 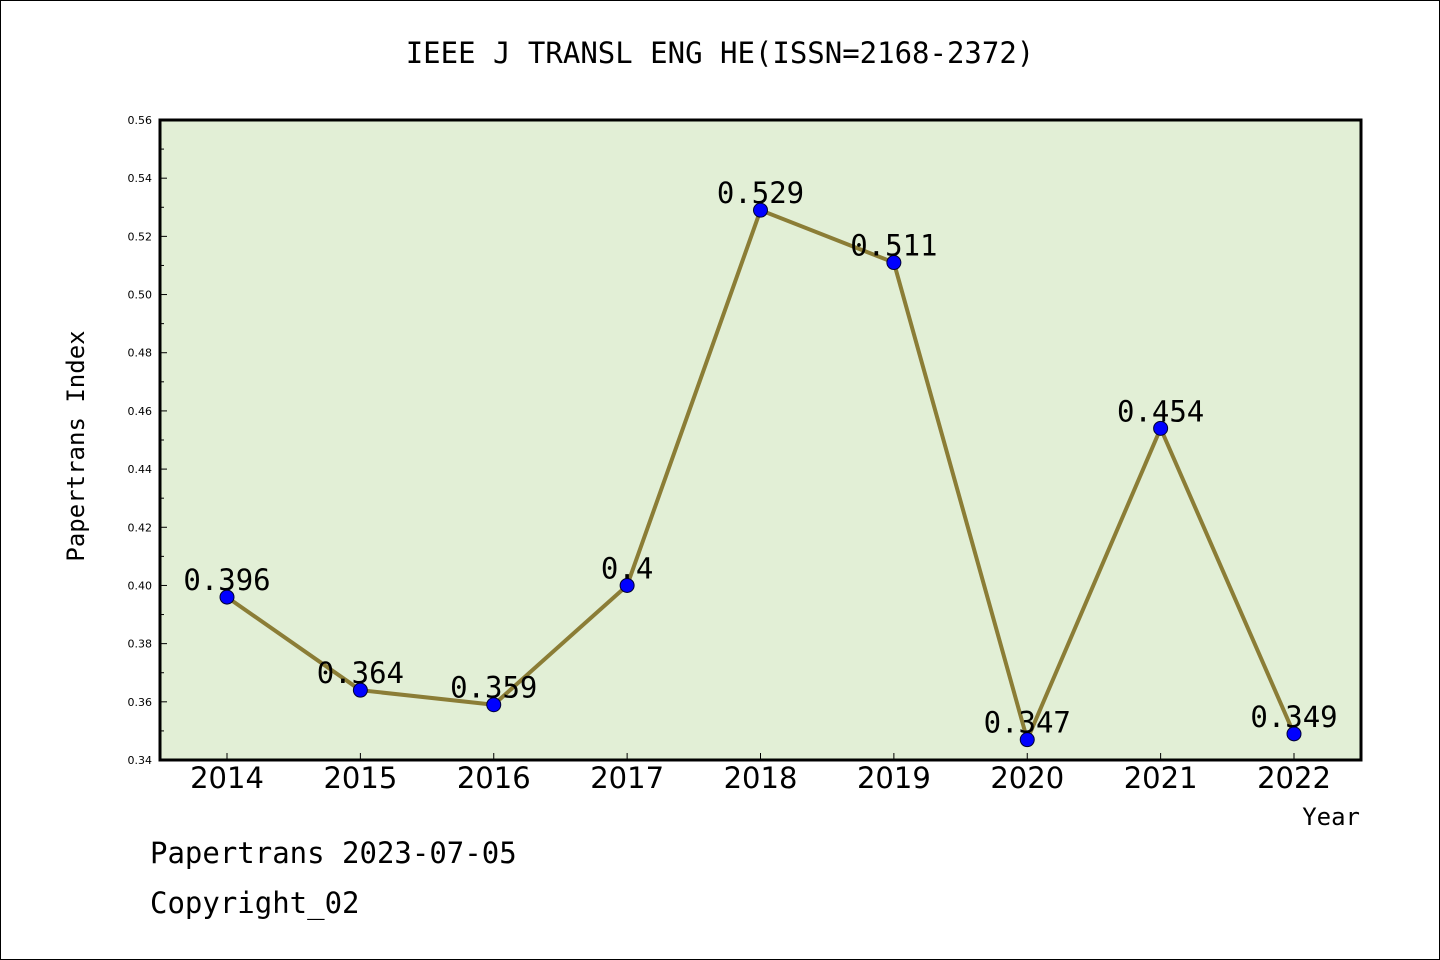 What do you see at coordinates (1160, 411) in the screenshot?
I see `data-label: 0.454` at bounding box center [1160, 411].